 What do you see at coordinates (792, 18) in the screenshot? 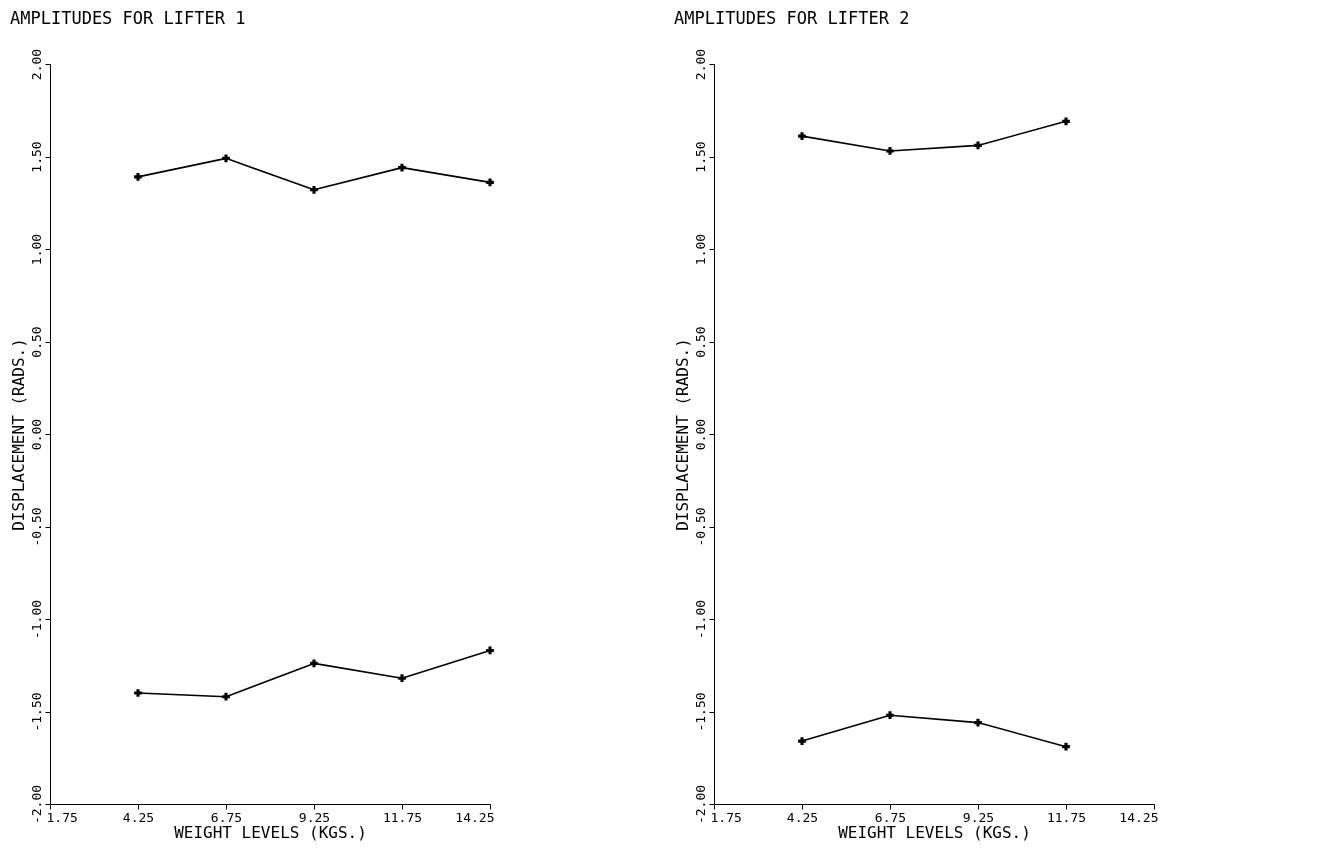
I see `chart-title: AMPLITUDES FOR LIFTER 2` at bounding box center [792, 18].